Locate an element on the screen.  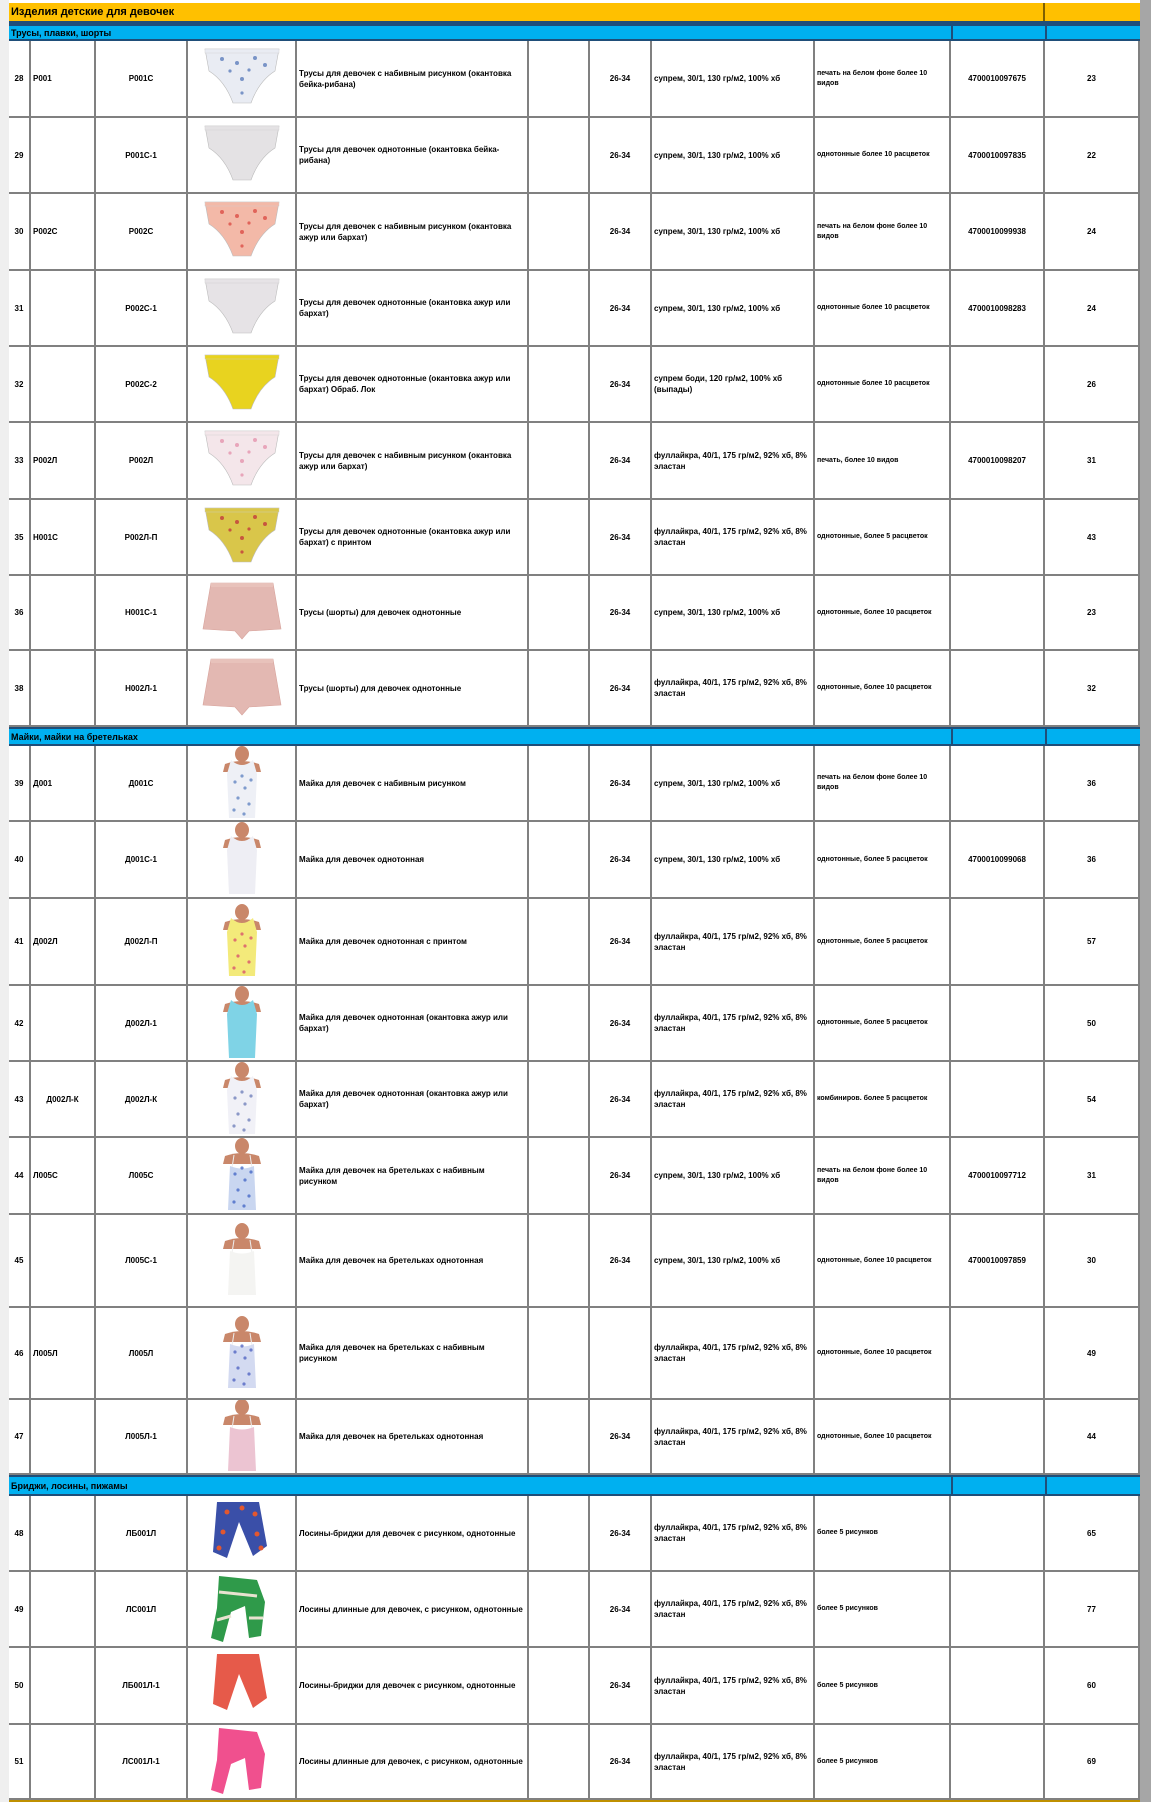
model-cell: Д001 is located at coordinates (63, 783).